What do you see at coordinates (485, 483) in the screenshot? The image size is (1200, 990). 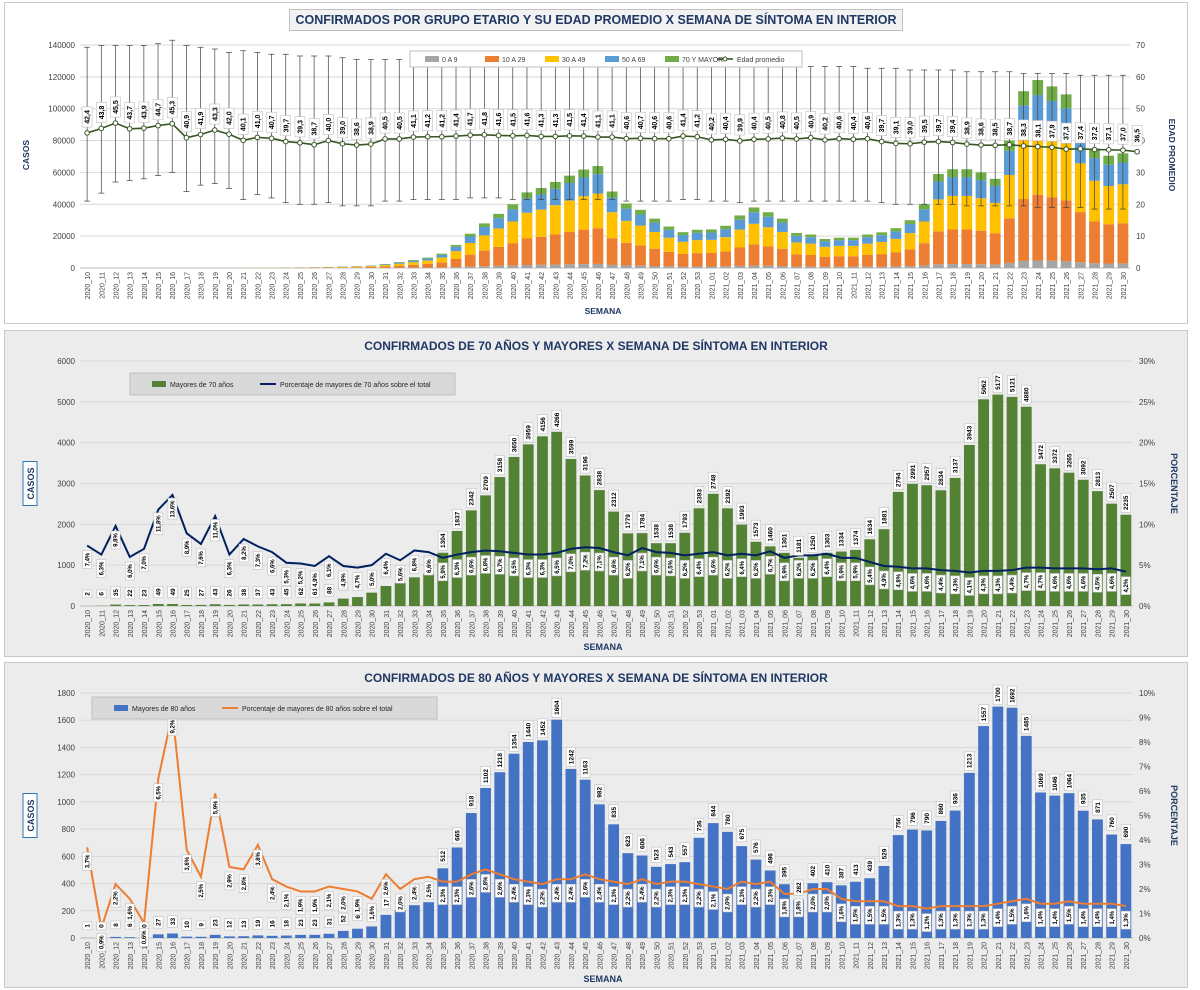 I see `bar-value-label-group: 2709` at bounding box center [485, 483].